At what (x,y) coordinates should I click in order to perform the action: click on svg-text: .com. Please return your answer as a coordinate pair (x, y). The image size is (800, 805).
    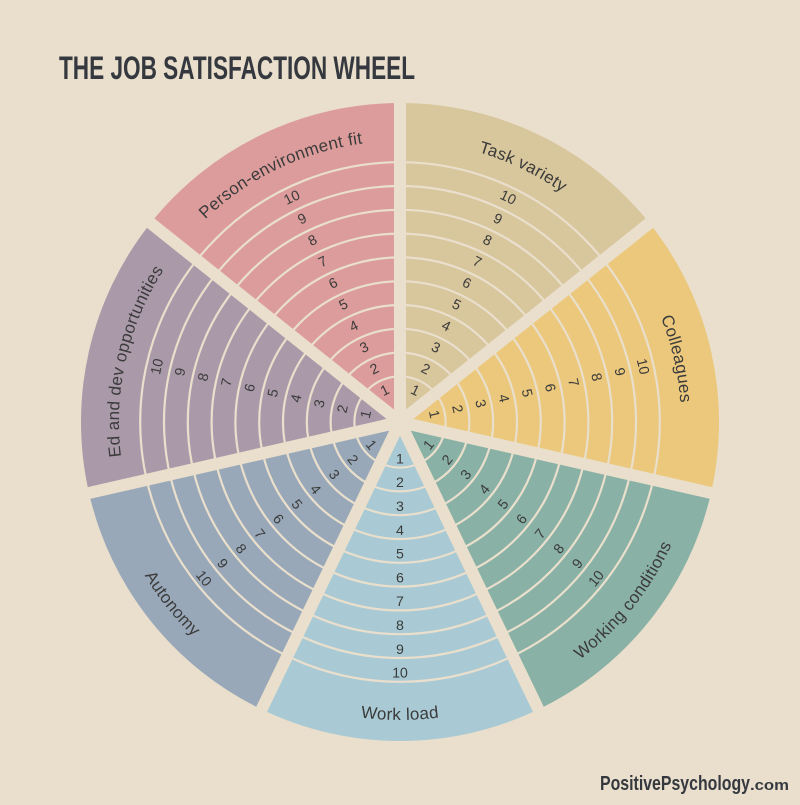
    Looking at the image, I should click on (769, 785).